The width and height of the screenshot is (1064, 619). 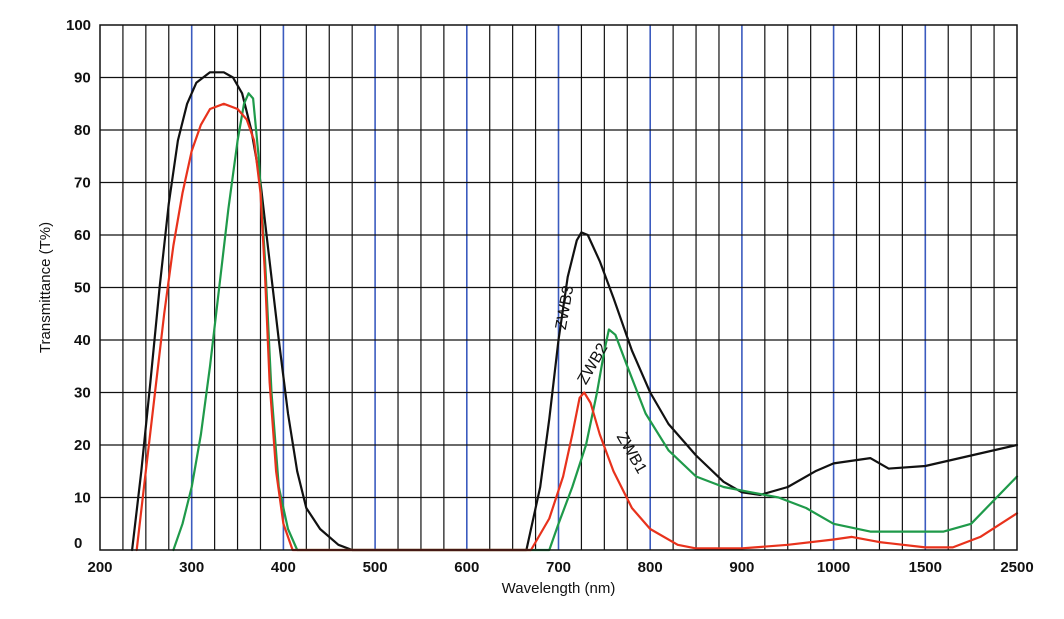 I want to click on x-tick-label: 800, so click(x=650, y=567).